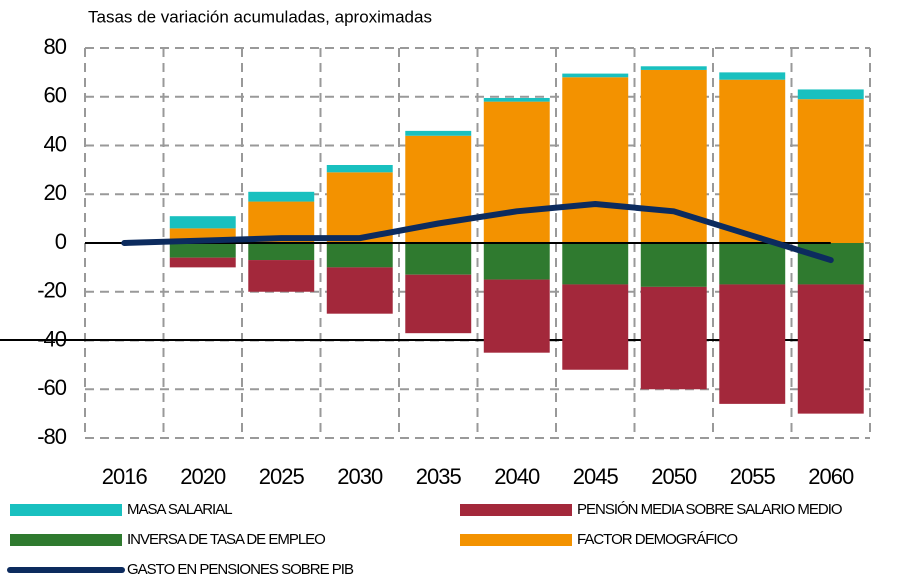 The height and width of the screenshot is (579, 900). Describe the element at coordinates (240, 569) in the screenshot. I see `legend-label: GASTO EN PENSIONES SOBRE PIB` at that location.